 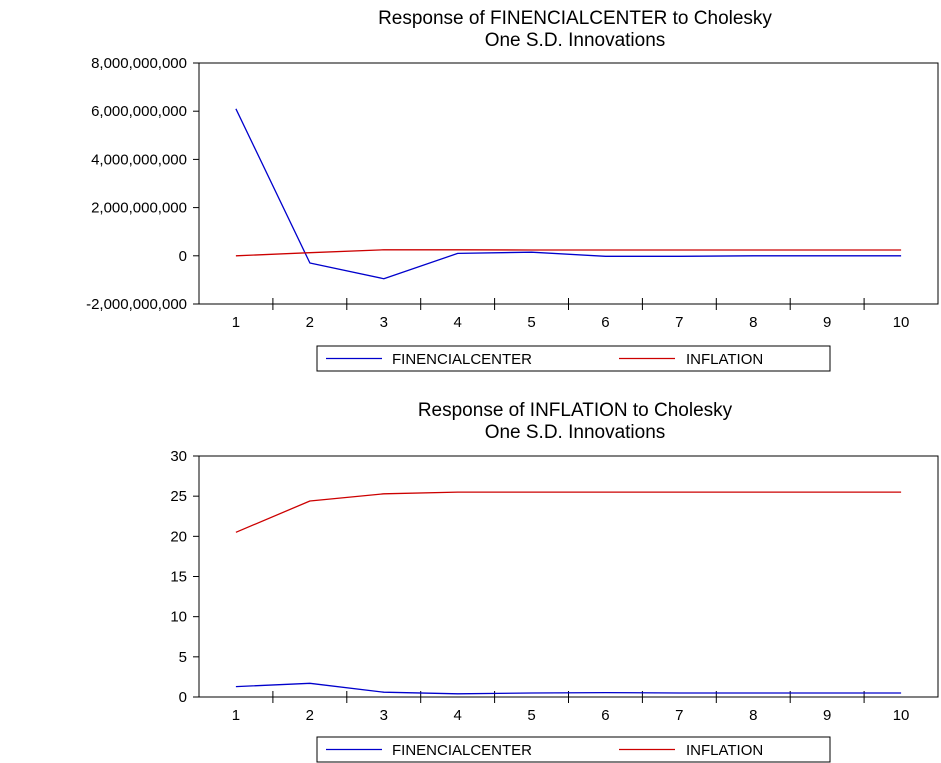 I want to click on y-tick-label: 8,000,000,000, so click(x=139, y=63).